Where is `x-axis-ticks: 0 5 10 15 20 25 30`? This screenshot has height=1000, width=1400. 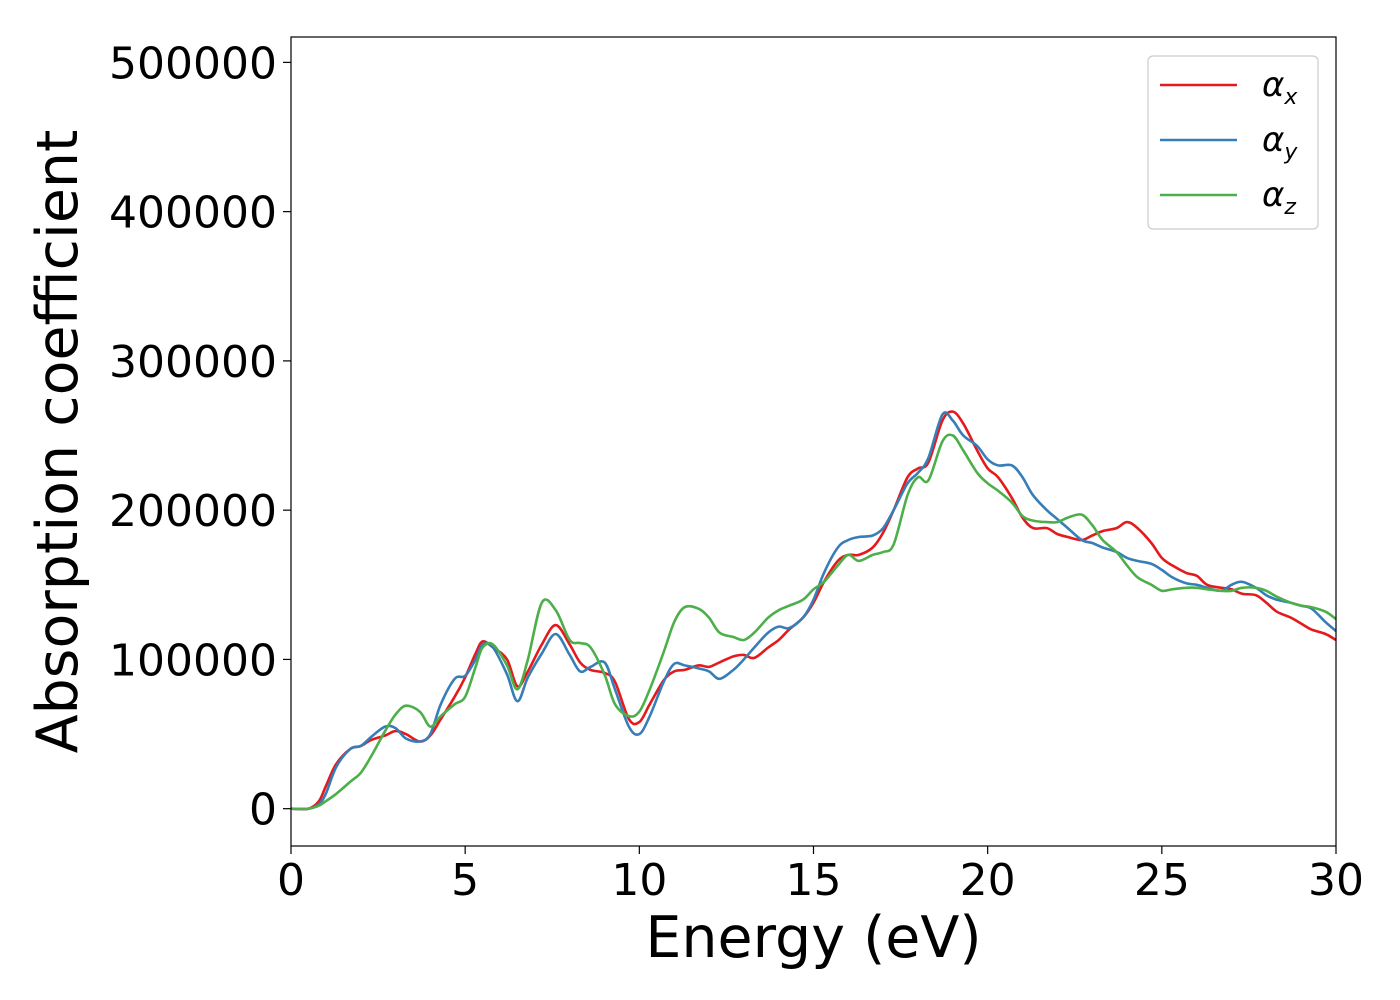
x-axis-ticks: 0 5 10 15 20 25 30 is located at coordinates (820, 876).